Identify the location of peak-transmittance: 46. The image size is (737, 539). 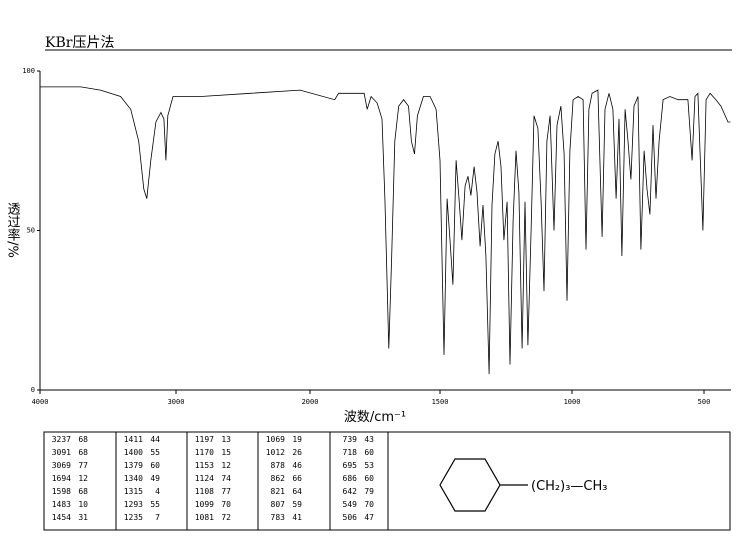
(297, 465).